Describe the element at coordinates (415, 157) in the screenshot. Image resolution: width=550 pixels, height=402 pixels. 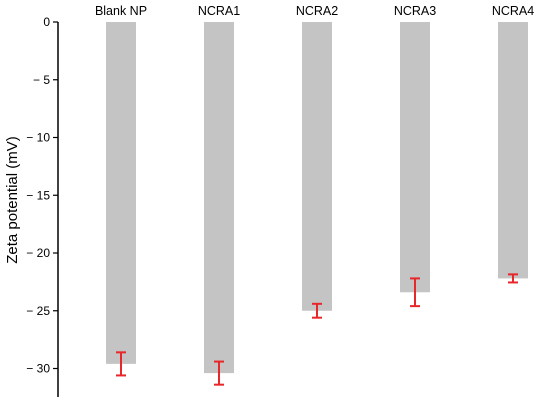
I see `bar-ncra3` at that location.